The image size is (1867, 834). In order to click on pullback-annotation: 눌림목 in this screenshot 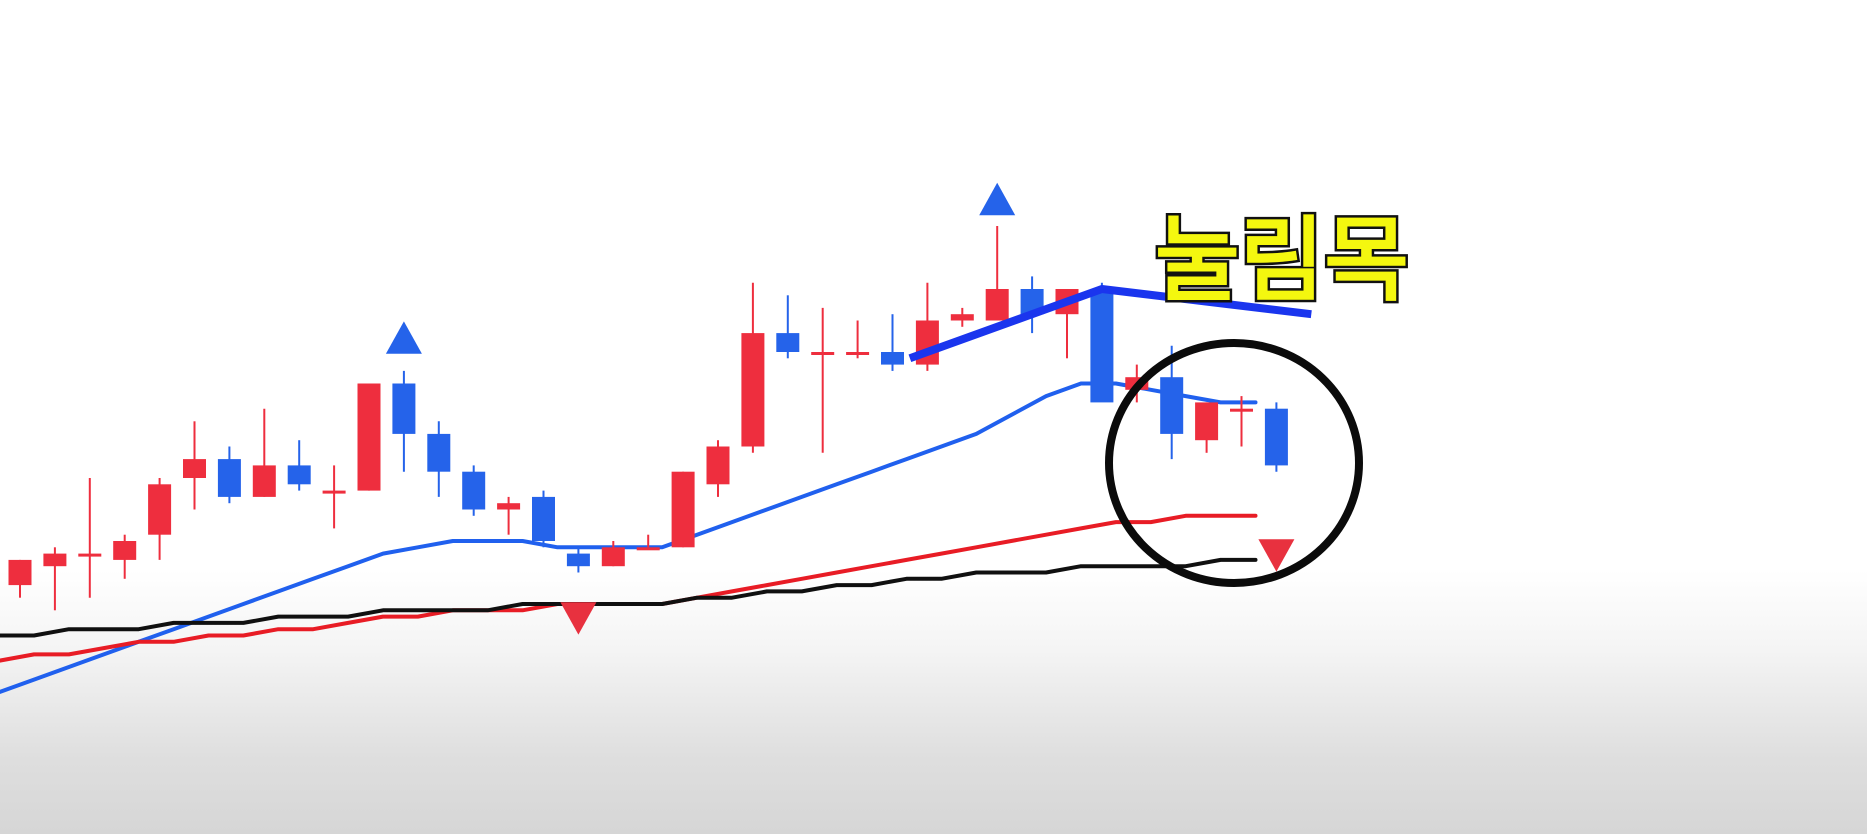, I will do `click(1282, 261)`.